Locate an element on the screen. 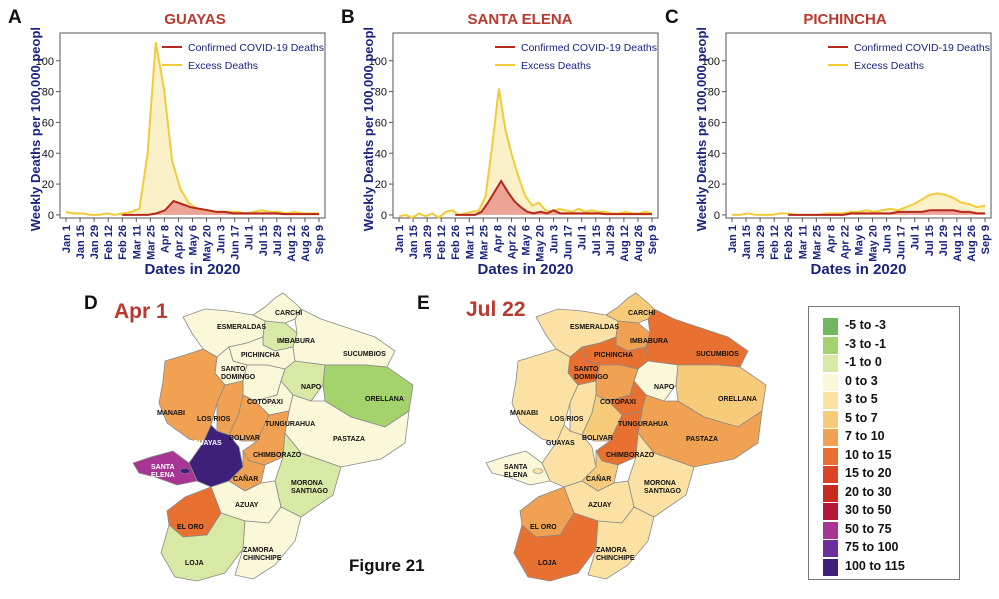  x-axis-label: Dates in 2020 is located at coordinates (193, 269).